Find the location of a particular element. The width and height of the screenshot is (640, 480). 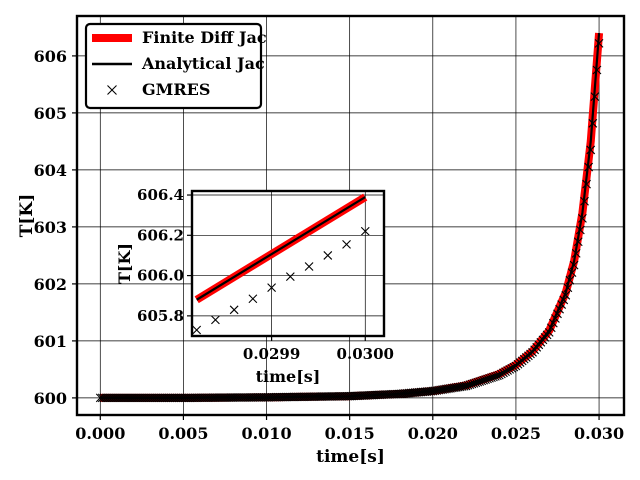

inset-frame is located at coordinates (288, 263).